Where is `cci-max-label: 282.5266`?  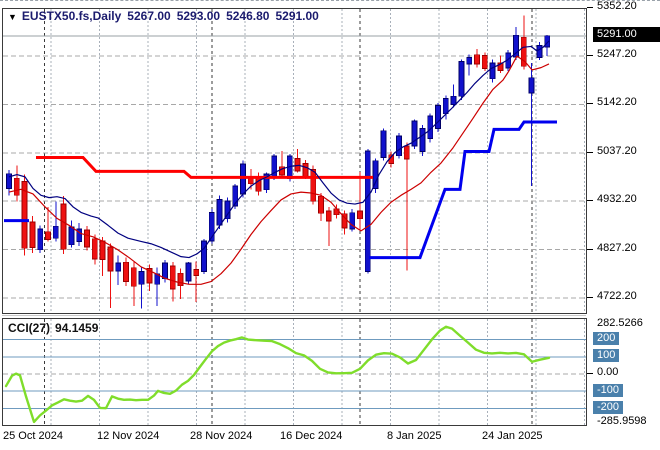 cci-max-label: 282.5266 is located at coordinates (620, 323).